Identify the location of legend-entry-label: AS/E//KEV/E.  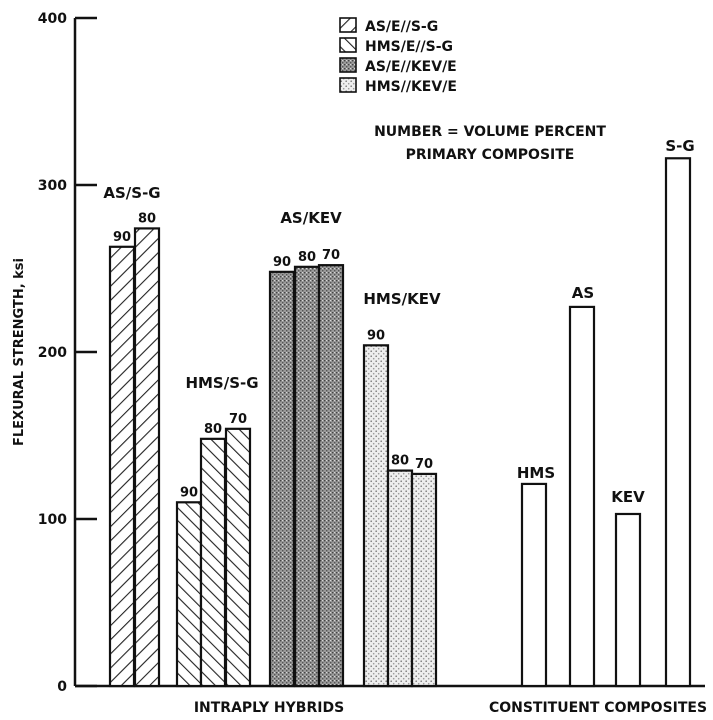
(411, 67).